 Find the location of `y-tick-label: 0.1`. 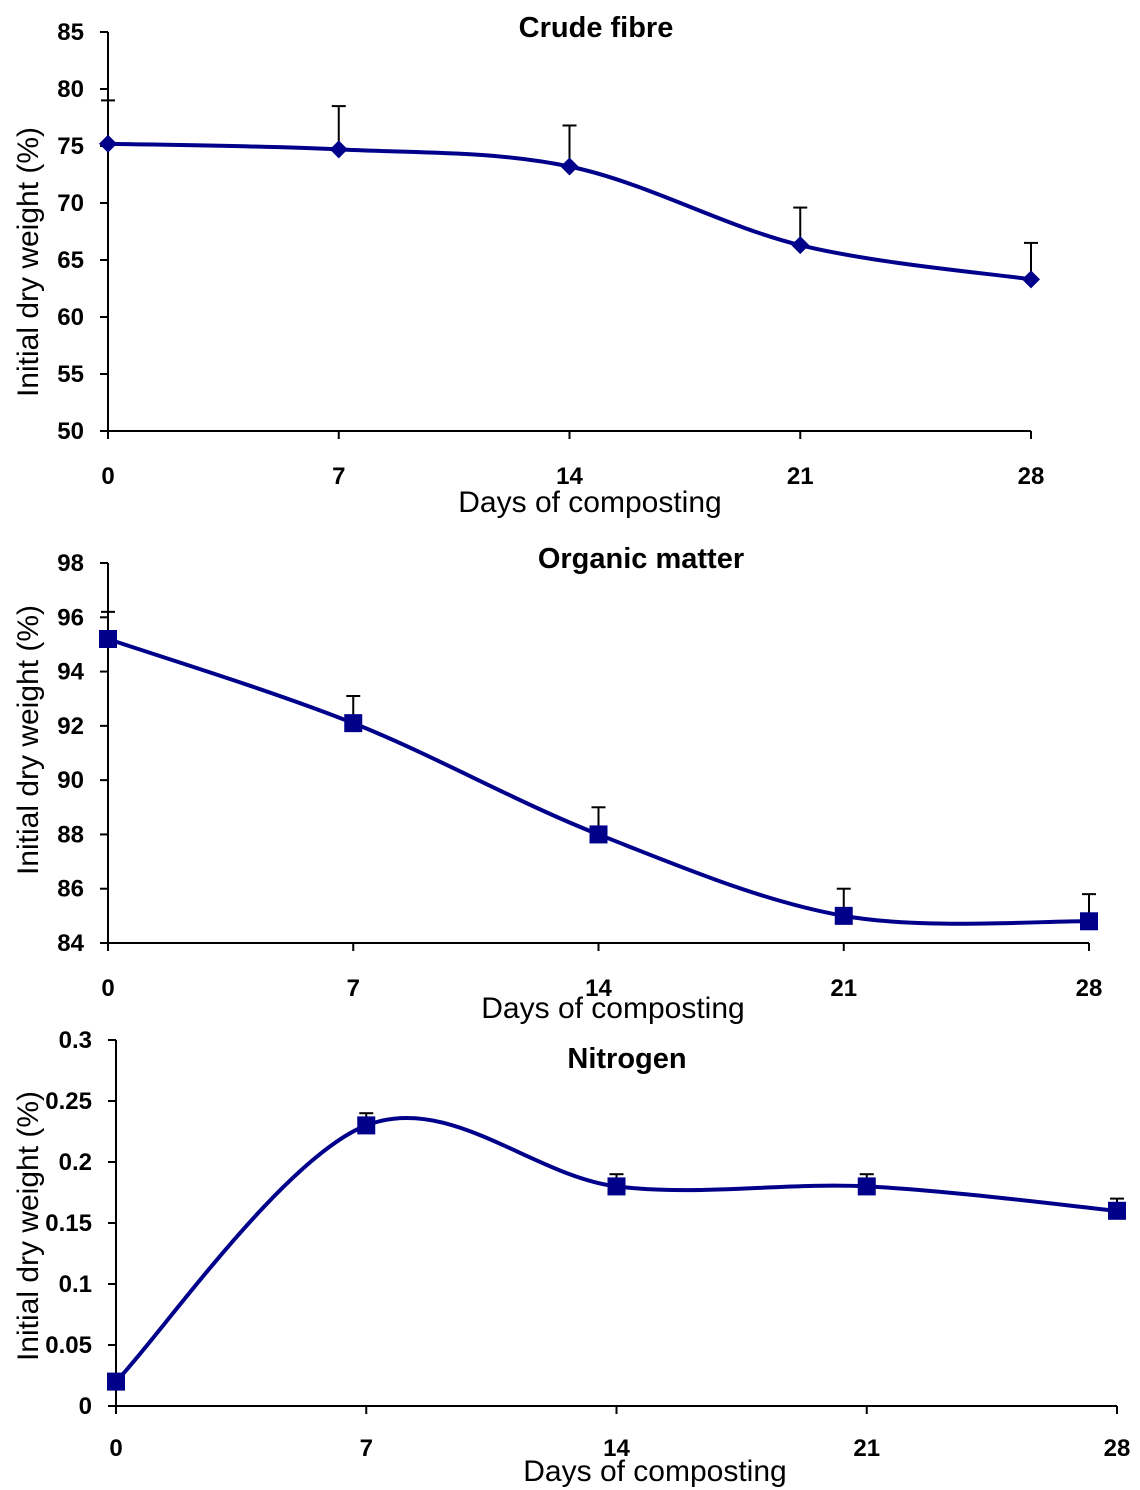

y-tick-label: 0.1 is located at coordinates (75, 1284).